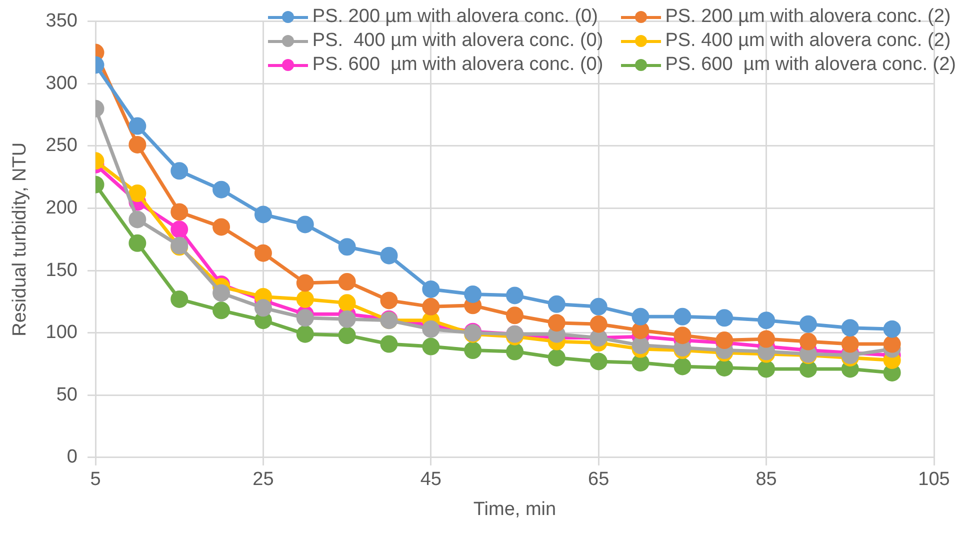  What do you see at coordinates (455, 17) in the screenshot?
I see `legend-label: PS. 200 µm with alovera conc. (0)` at bounding box center [455, 17].